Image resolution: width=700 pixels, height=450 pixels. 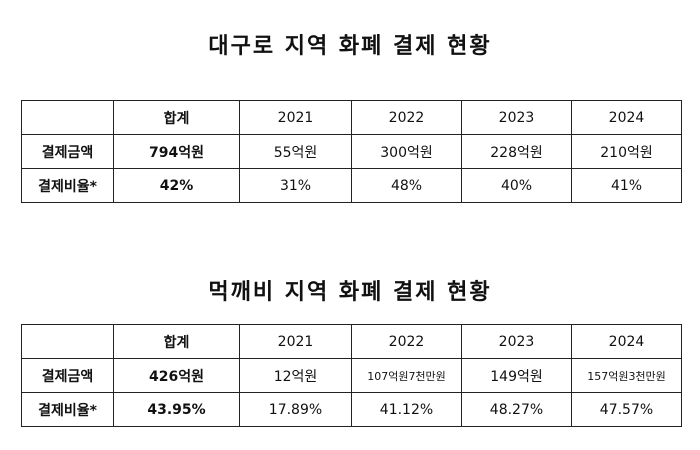 I want to click on cell-amount-2023: 149억원, so click(x=516, y=375).